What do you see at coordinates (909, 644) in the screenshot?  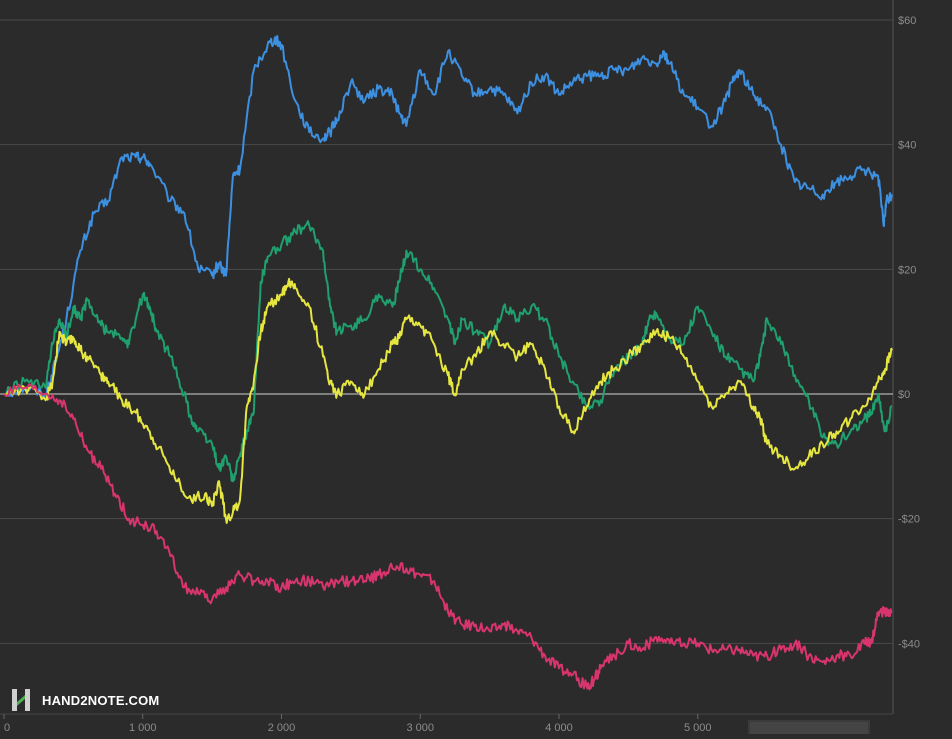 I see `y-tick-label: -$40` at bounding box center [909, 644].